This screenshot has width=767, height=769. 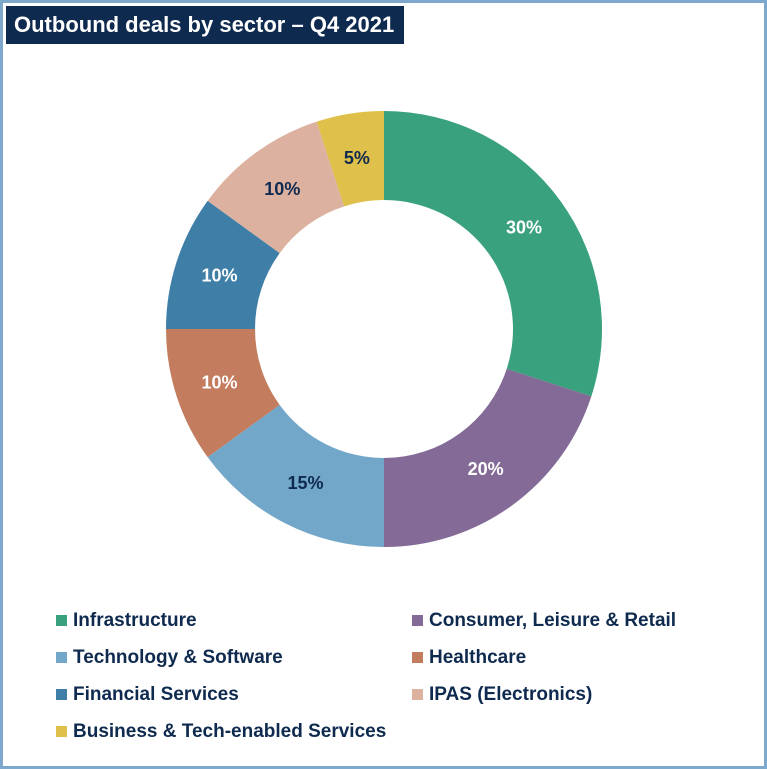 I want to click on legend-label: Business & Tech-enabled Services, so click(x=230, y=731).